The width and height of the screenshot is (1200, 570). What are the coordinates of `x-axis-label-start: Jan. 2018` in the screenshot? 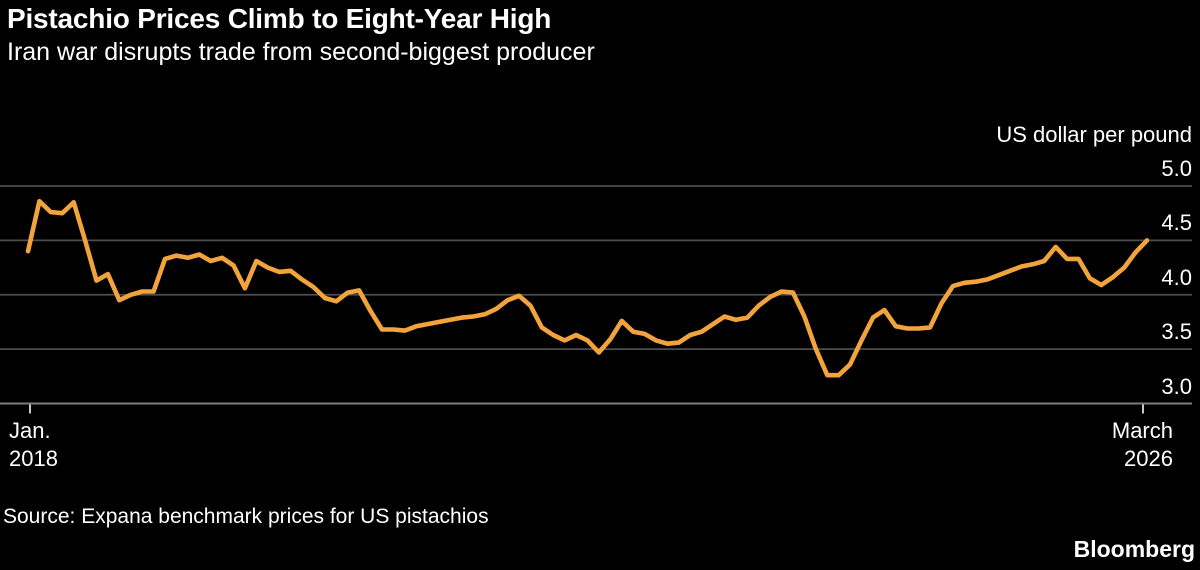 It's located at (33, 445).